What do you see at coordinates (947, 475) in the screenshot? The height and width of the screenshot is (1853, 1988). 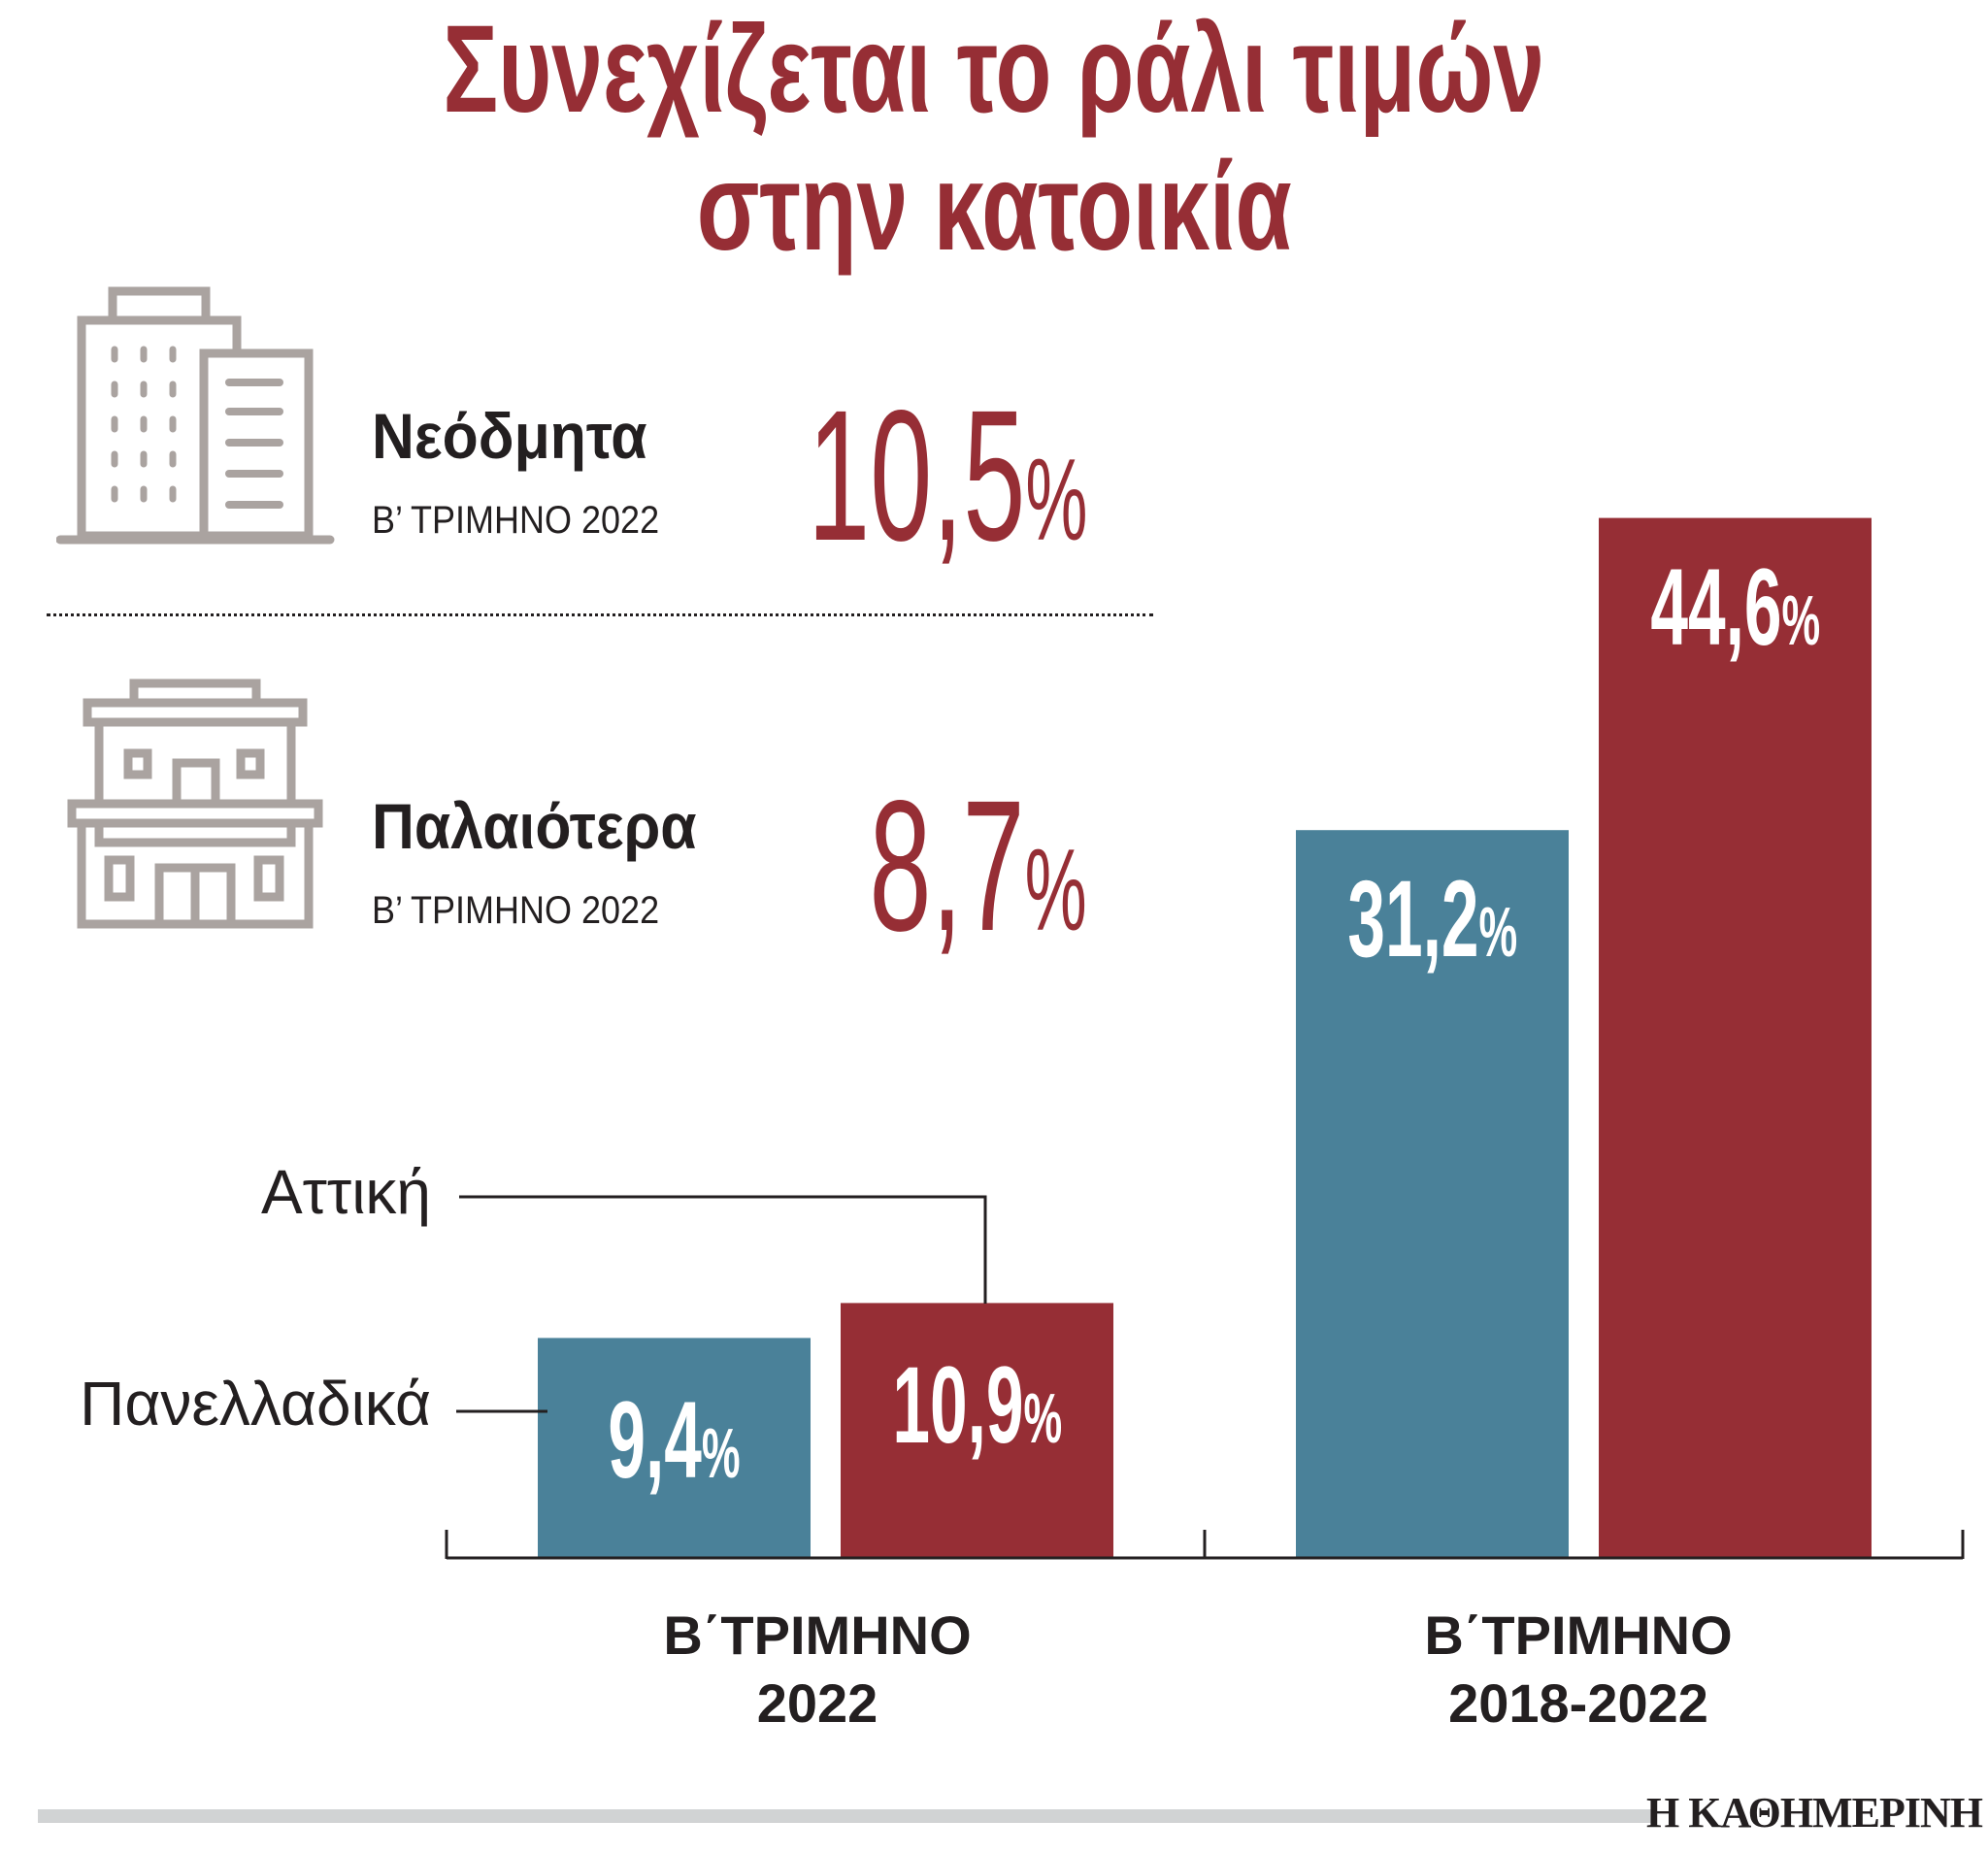 I see `new-build-value: 10,5%` at bounding box center [947, 475].